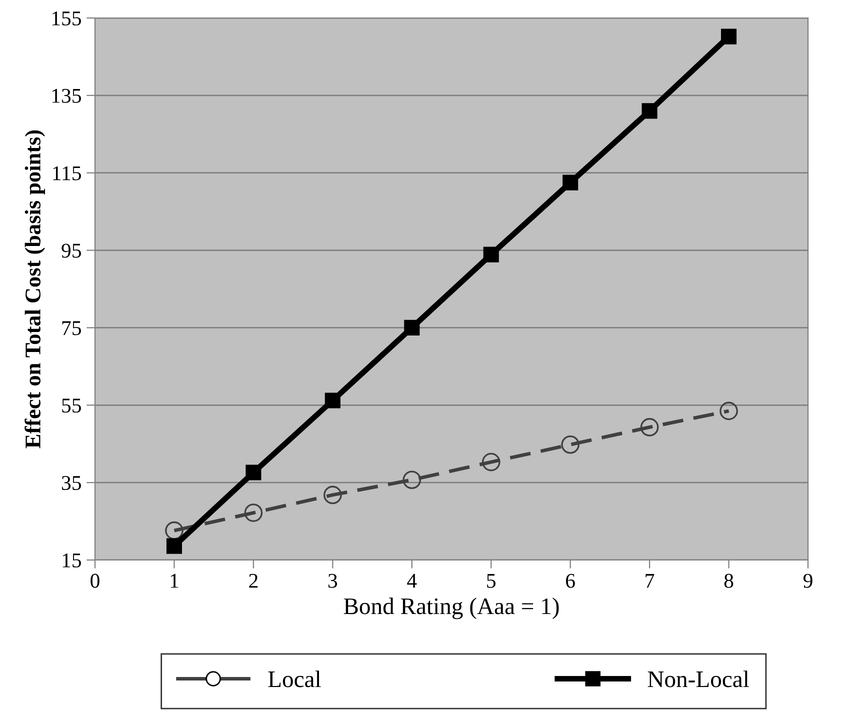 The width and height of the screenshot is (843, 724). Describe the element at coordinates (491, 581) in the screenshot. I see `x-tick-label: 5` at that location.